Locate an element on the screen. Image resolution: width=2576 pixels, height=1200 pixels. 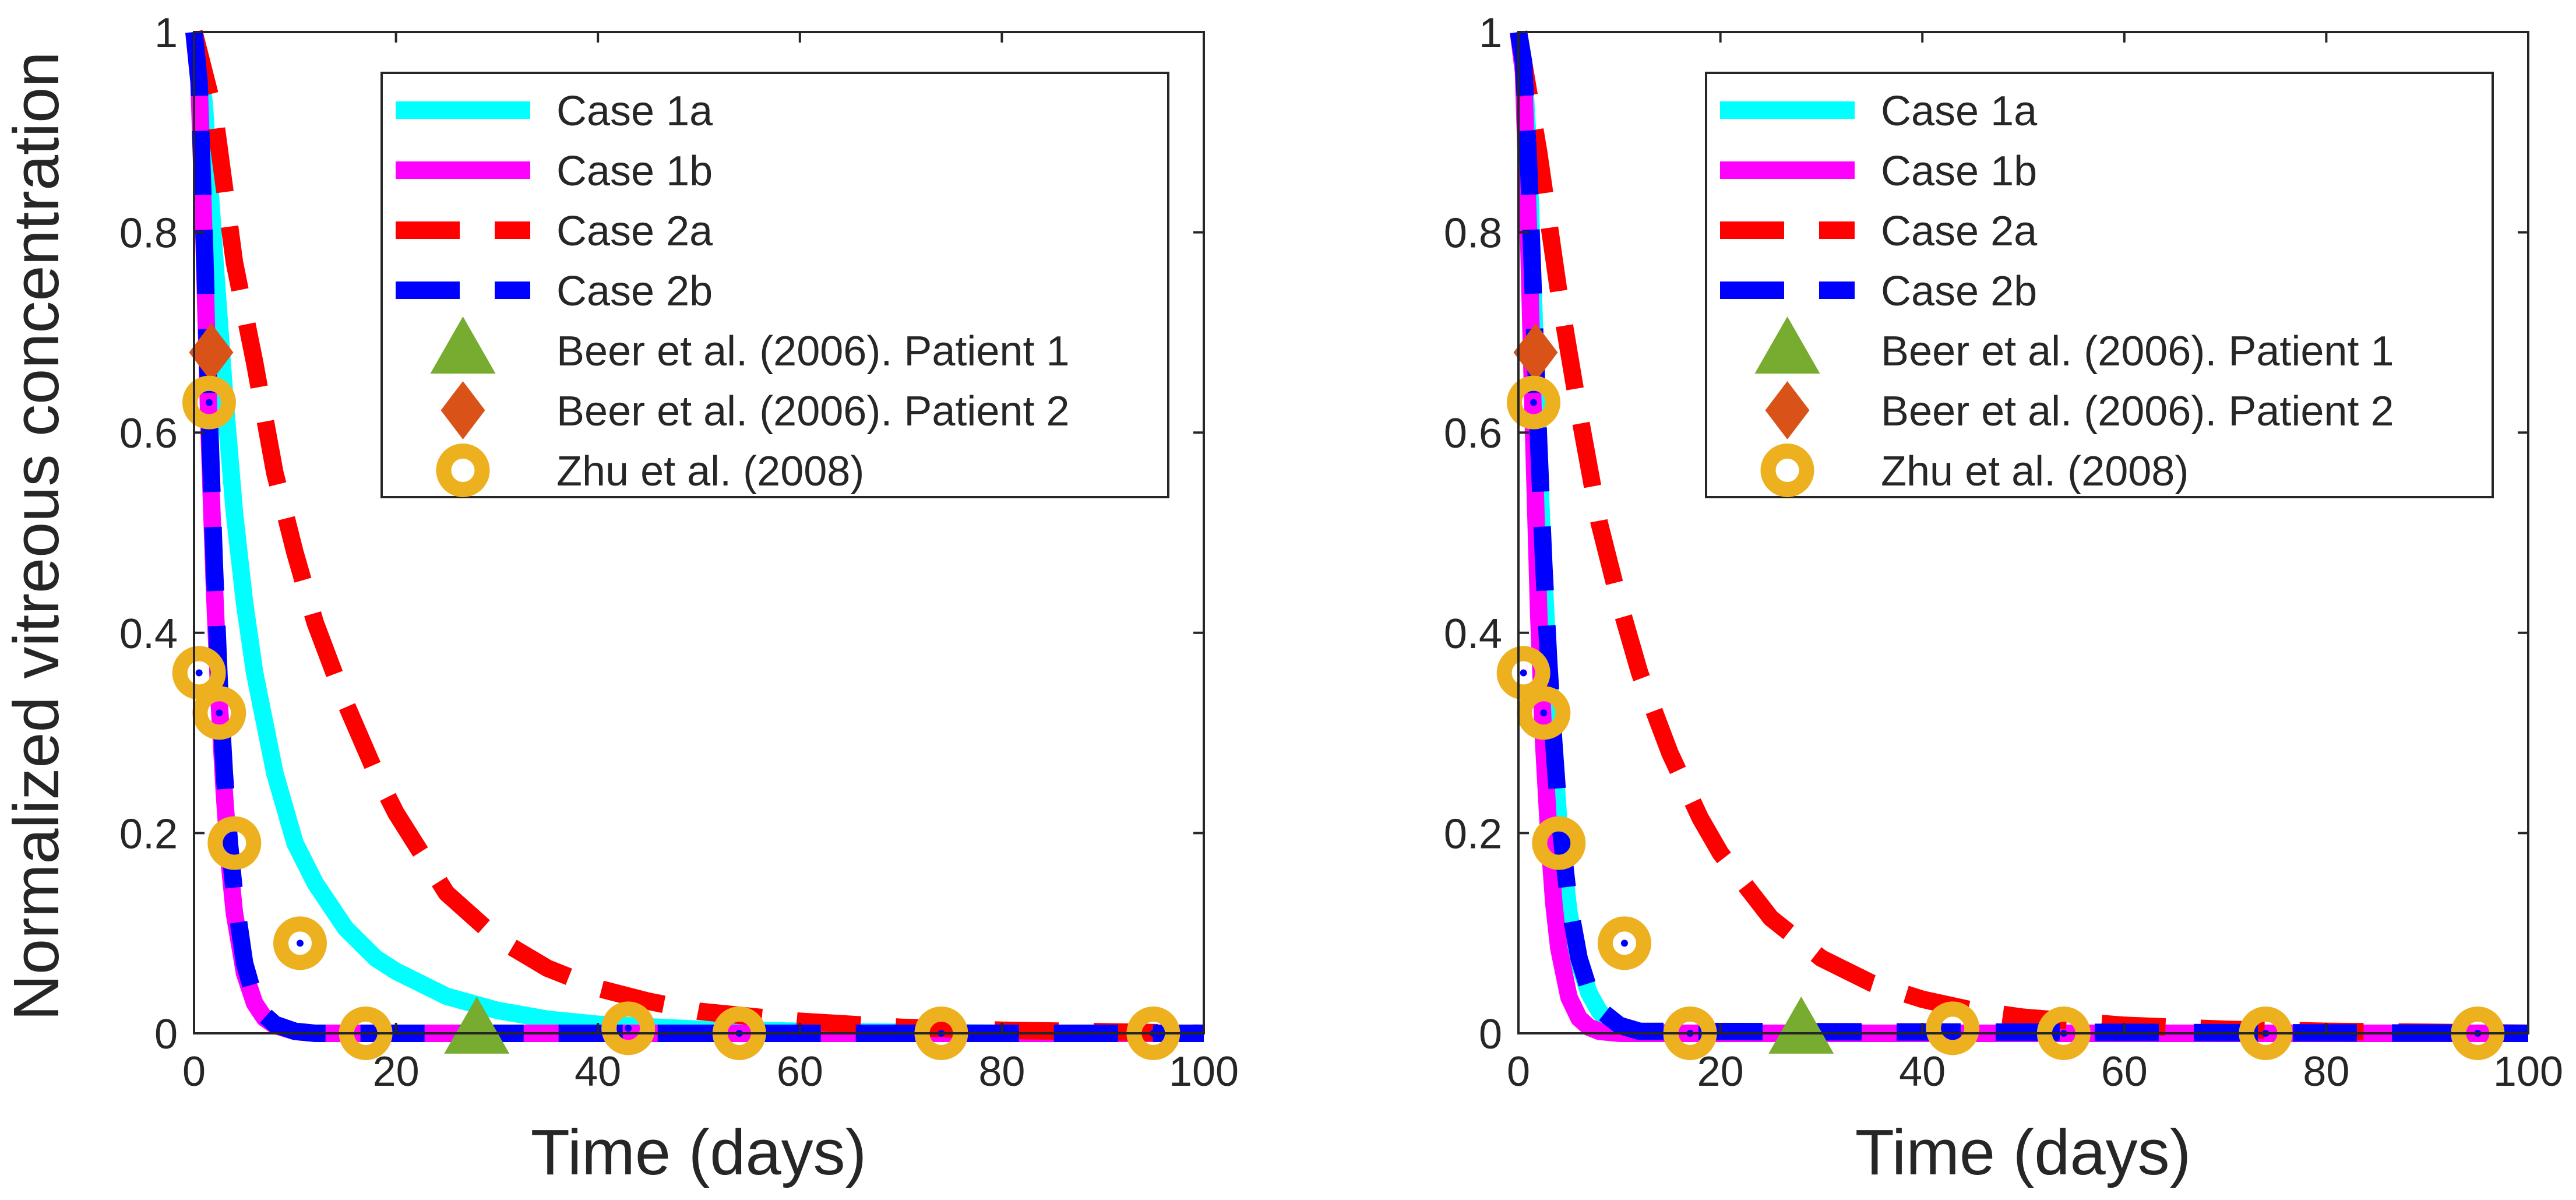
legend-box is located at coordinates (774, 285).